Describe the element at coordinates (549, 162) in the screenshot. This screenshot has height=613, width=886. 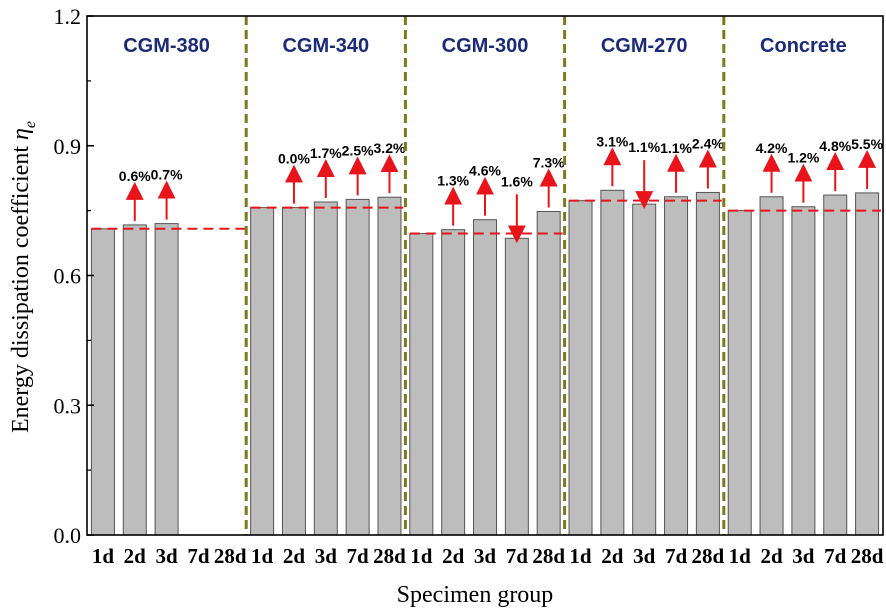
I see `percent-label: 7.3%` at that location.